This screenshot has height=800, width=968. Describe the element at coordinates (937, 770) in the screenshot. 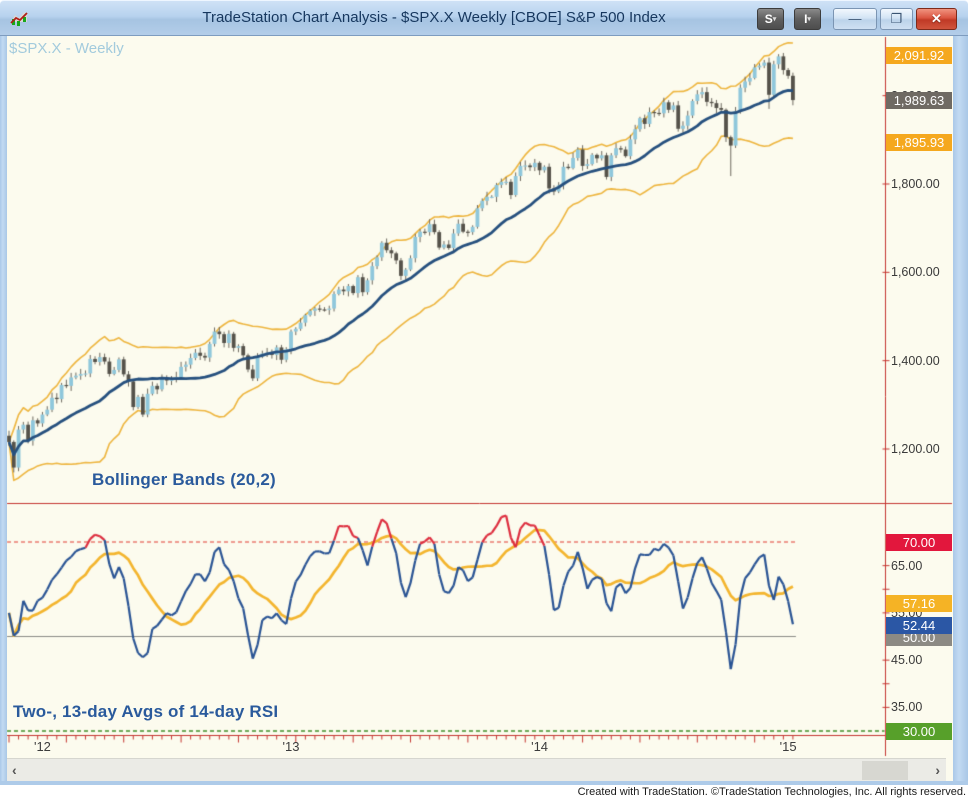

I see `scroll-right-icon: ›` at that location.